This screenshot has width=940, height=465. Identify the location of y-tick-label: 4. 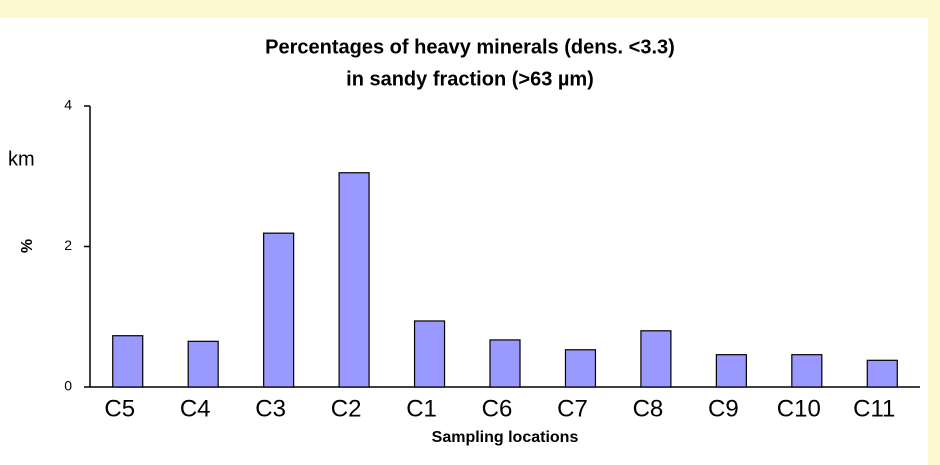
(68, 105).